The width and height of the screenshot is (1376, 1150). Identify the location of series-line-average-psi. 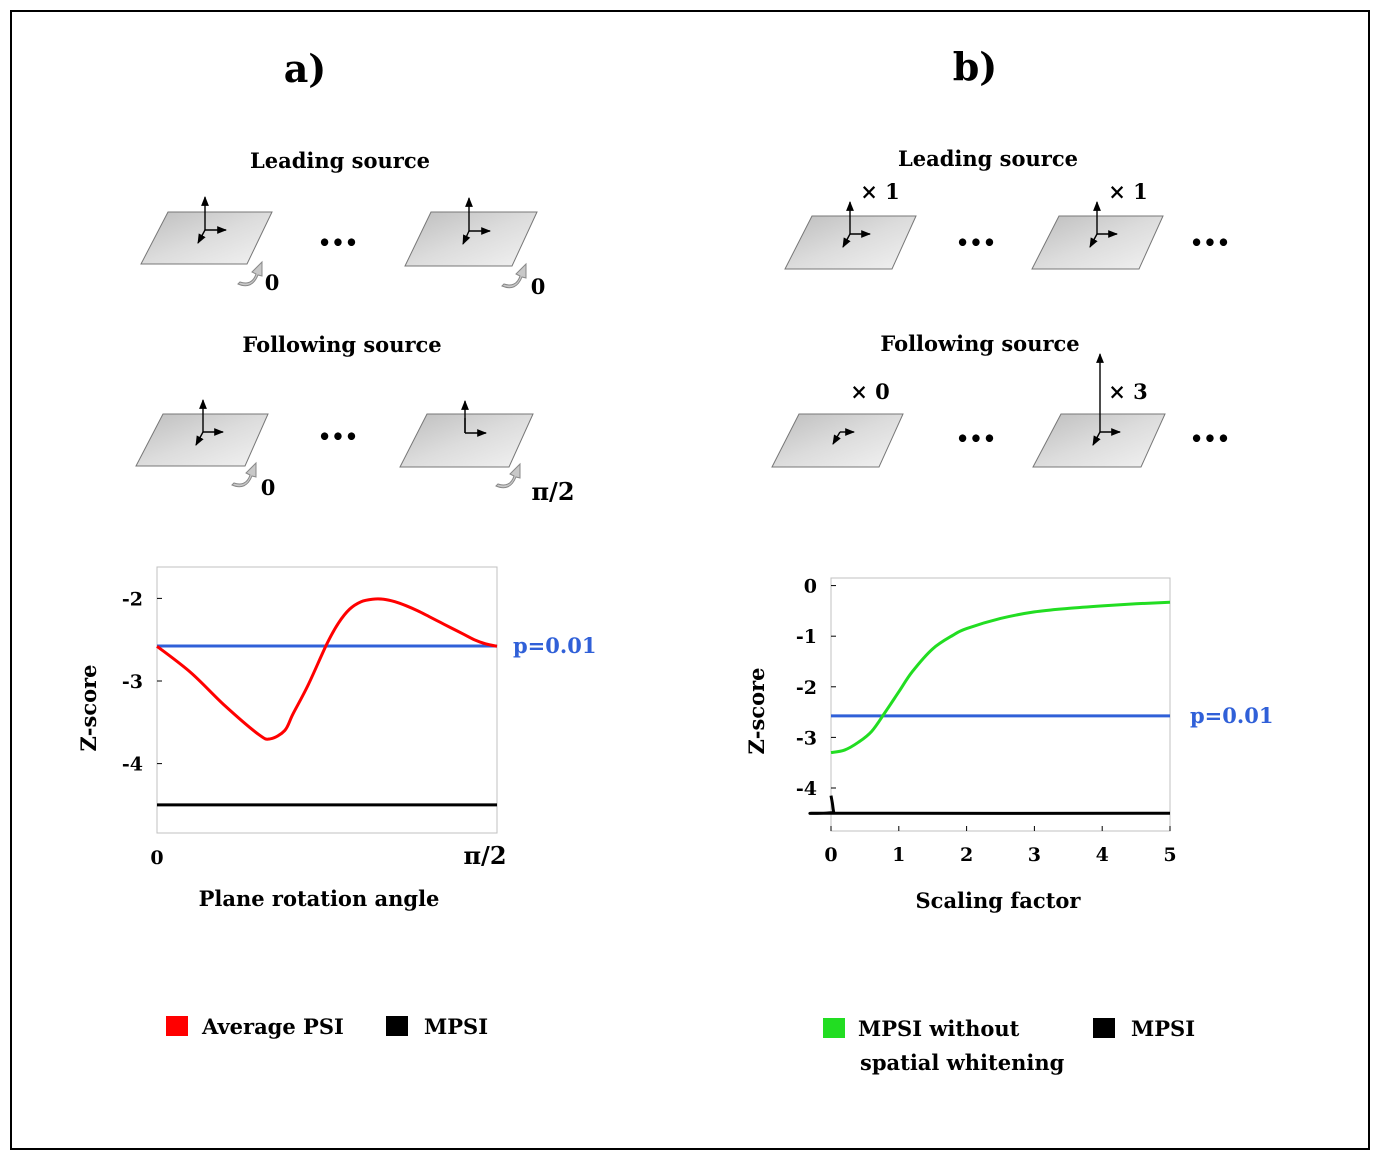
(327, 669).